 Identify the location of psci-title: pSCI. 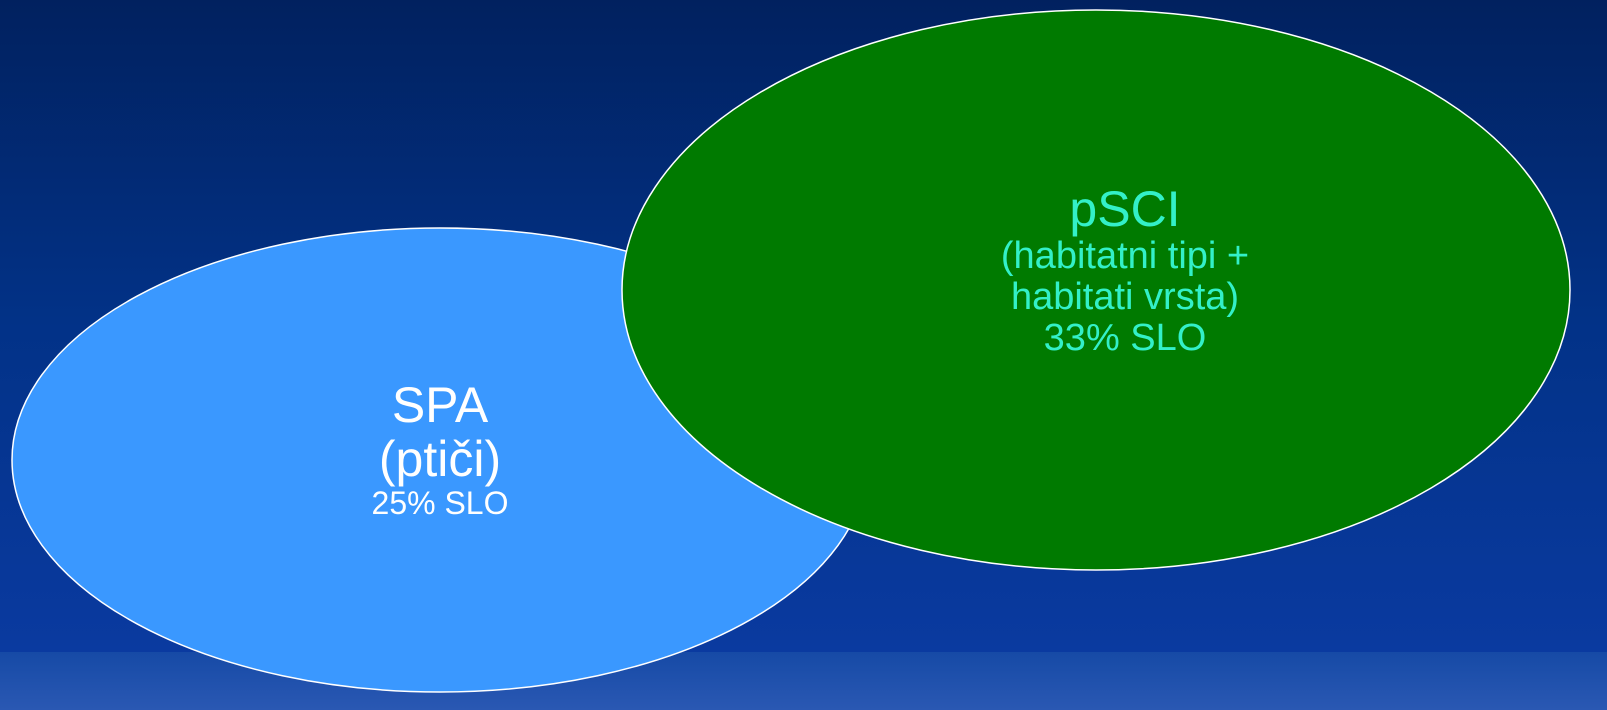
(1125, 209).